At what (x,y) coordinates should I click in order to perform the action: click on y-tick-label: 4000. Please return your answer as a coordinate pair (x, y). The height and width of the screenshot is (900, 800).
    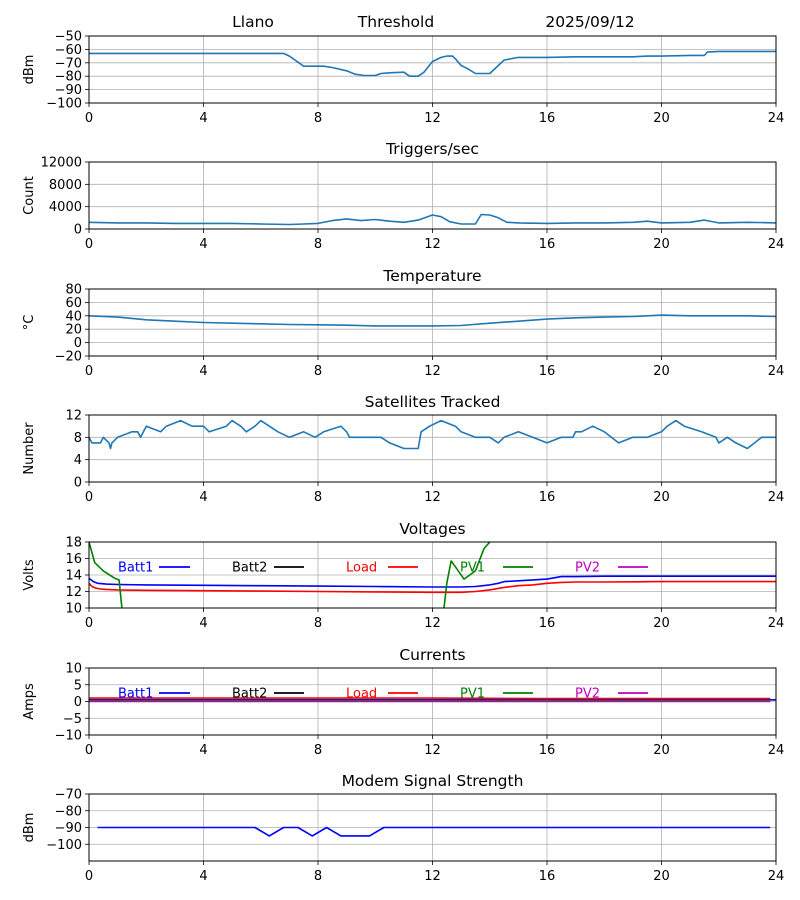
    Looking at the image, I should click on (65, 207).